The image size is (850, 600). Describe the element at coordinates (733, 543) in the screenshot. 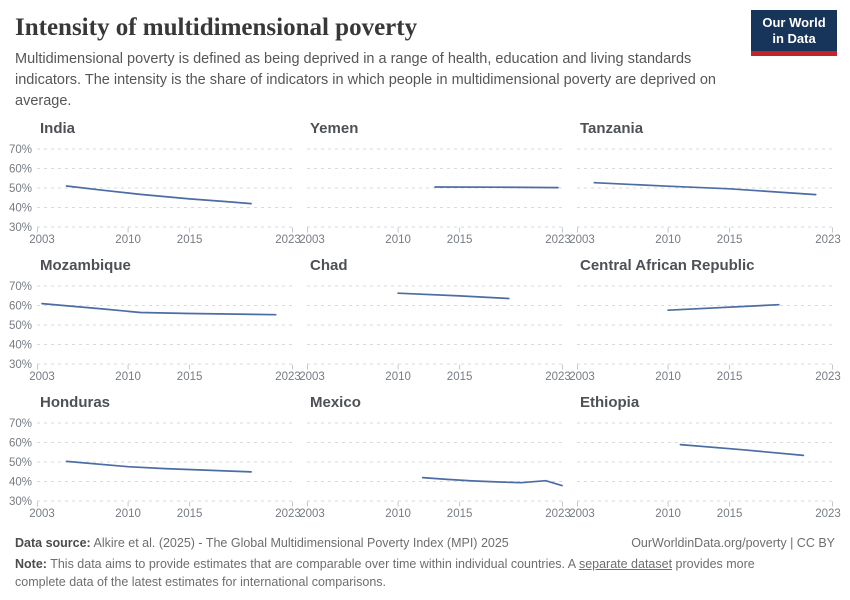

I see `rights-attribution: OurWorldinData.org/poverty | CC BY` at that location.